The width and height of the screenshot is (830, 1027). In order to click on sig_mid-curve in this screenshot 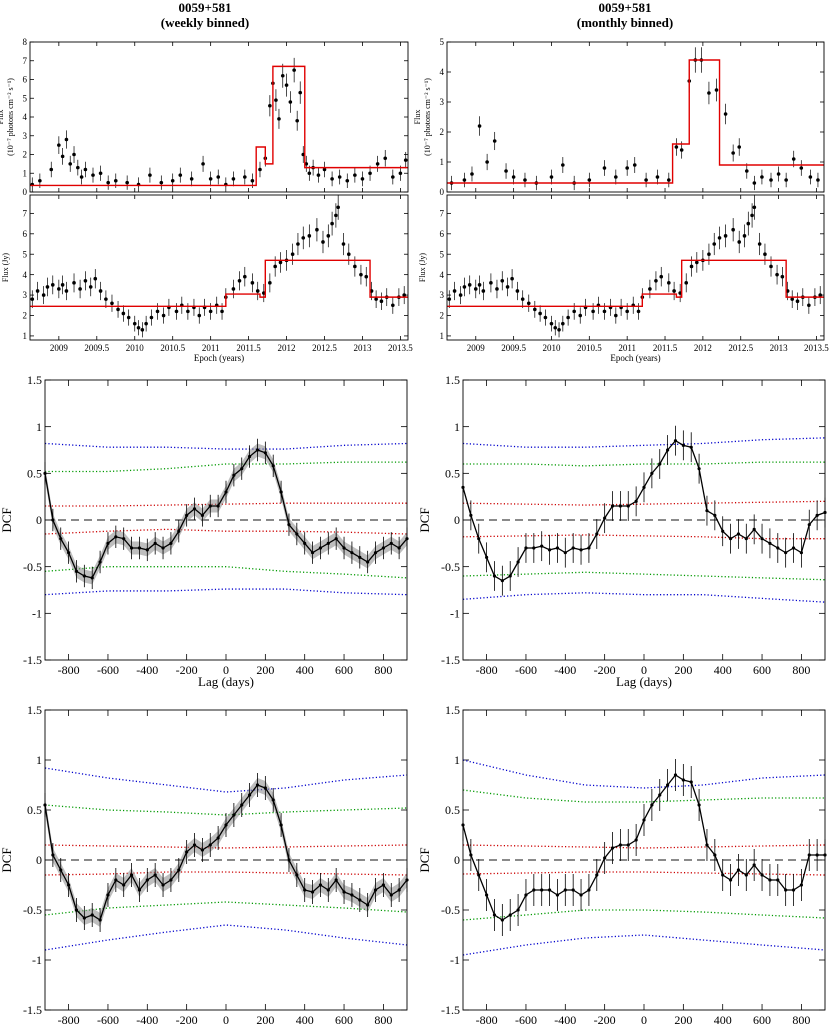, I will do `click(644, 464)`.